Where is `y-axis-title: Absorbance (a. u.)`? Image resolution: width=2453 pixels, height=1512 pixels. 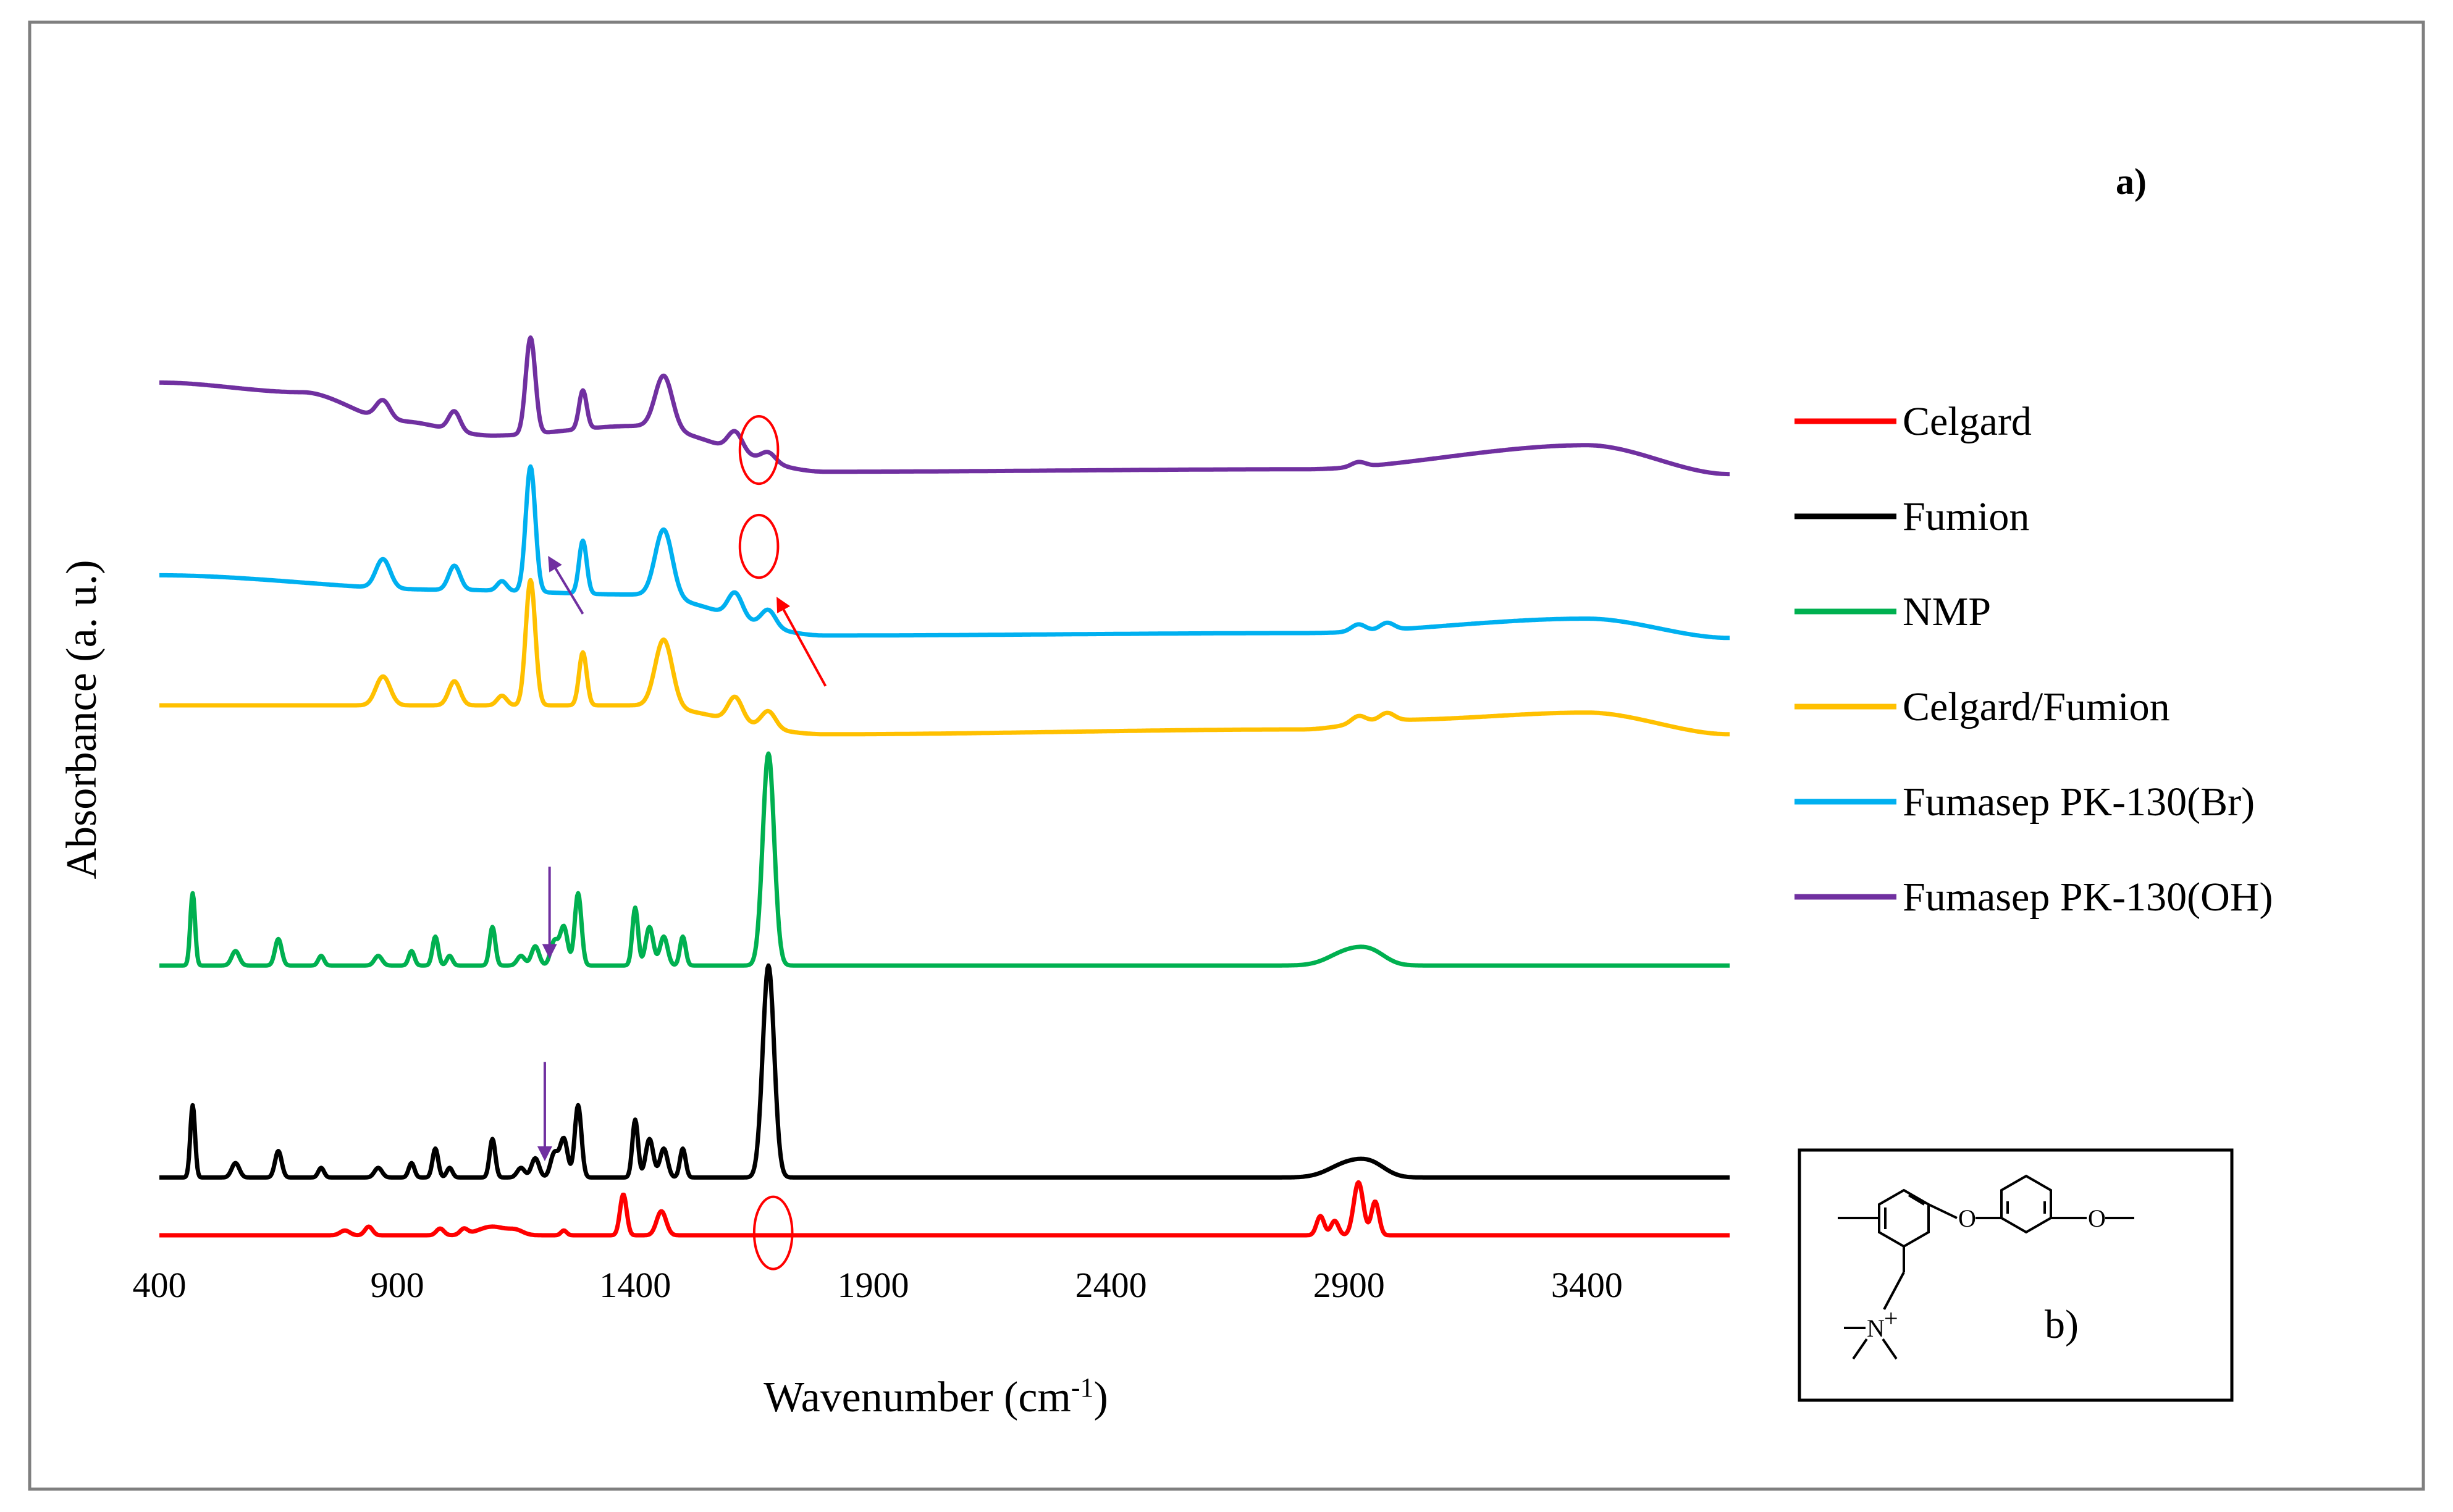
y-axis-title: Absorbance (a. u.) is located at coordinates (82, 719).